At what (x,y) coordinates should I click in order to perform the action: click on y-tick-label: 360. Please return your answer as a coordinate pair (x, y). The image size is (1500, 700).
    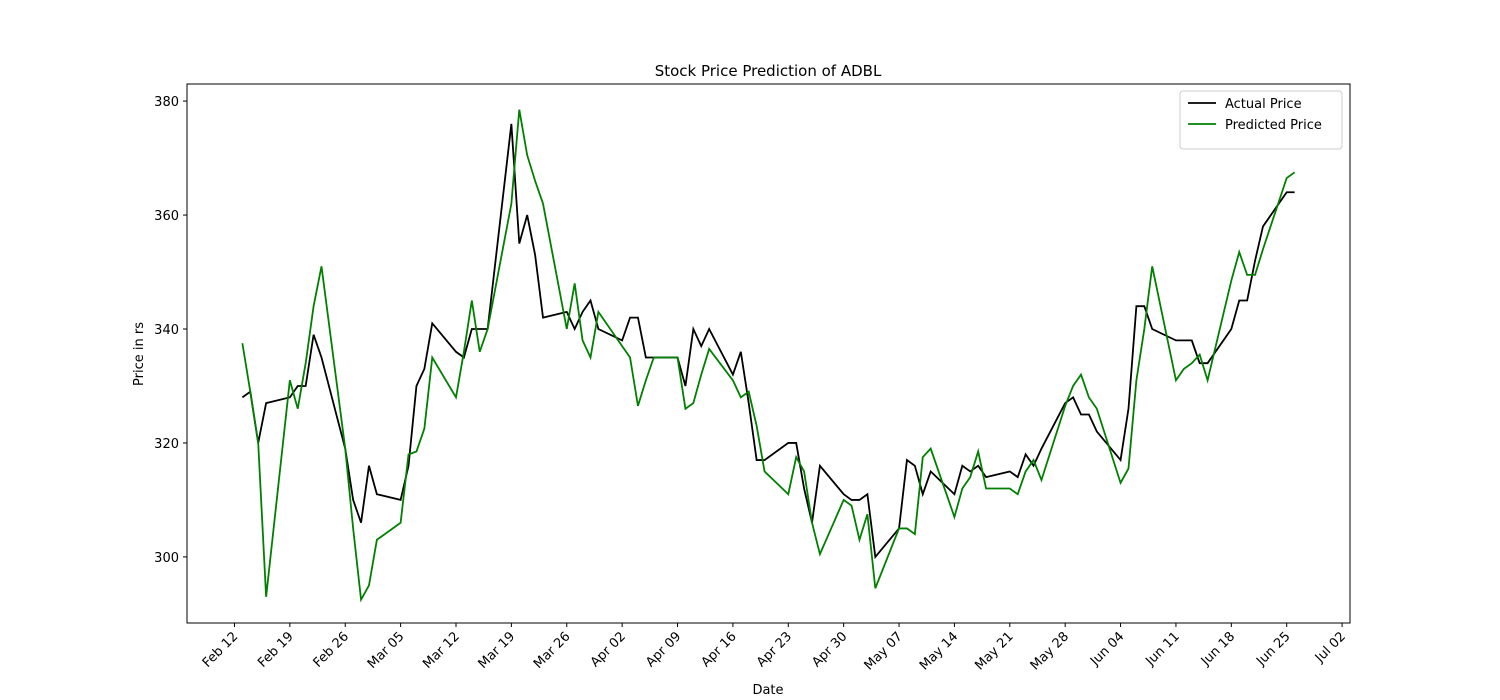
    Looking at the image, I should click on (166, 216).